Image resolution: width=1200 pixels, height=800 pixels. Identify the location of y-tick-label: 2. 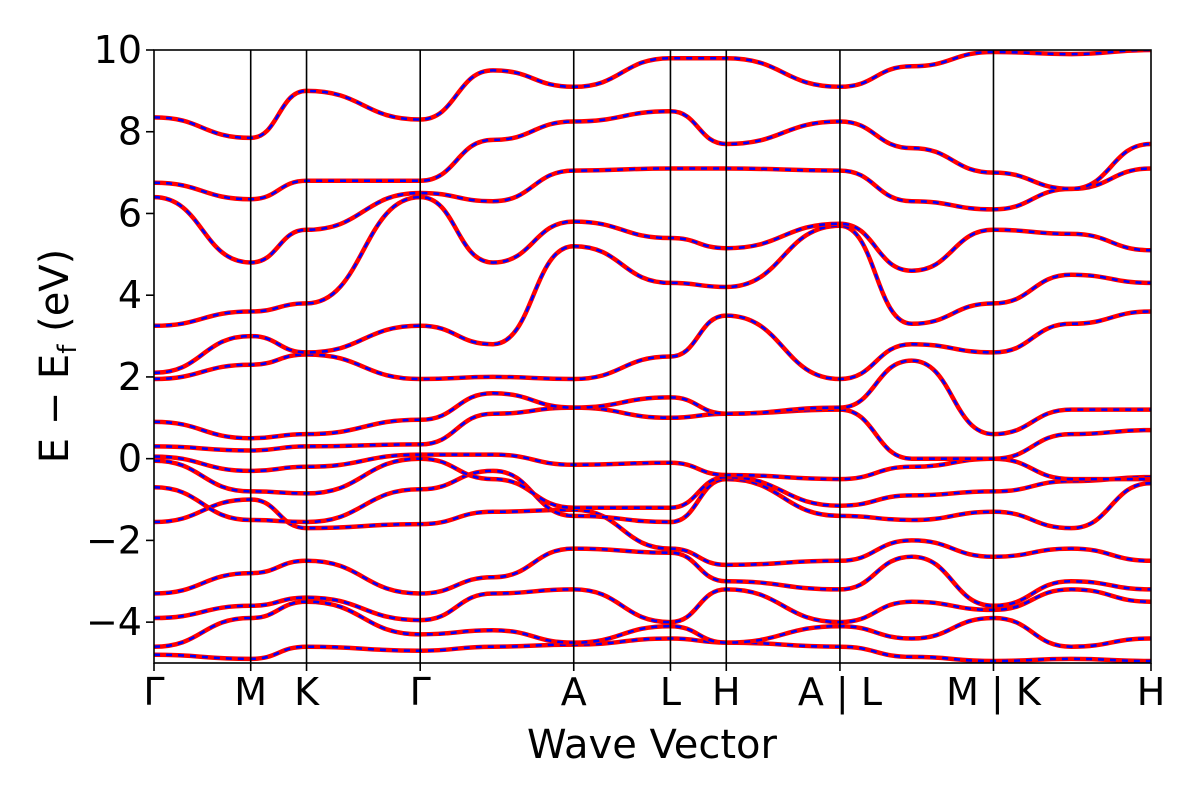
(130, 377).